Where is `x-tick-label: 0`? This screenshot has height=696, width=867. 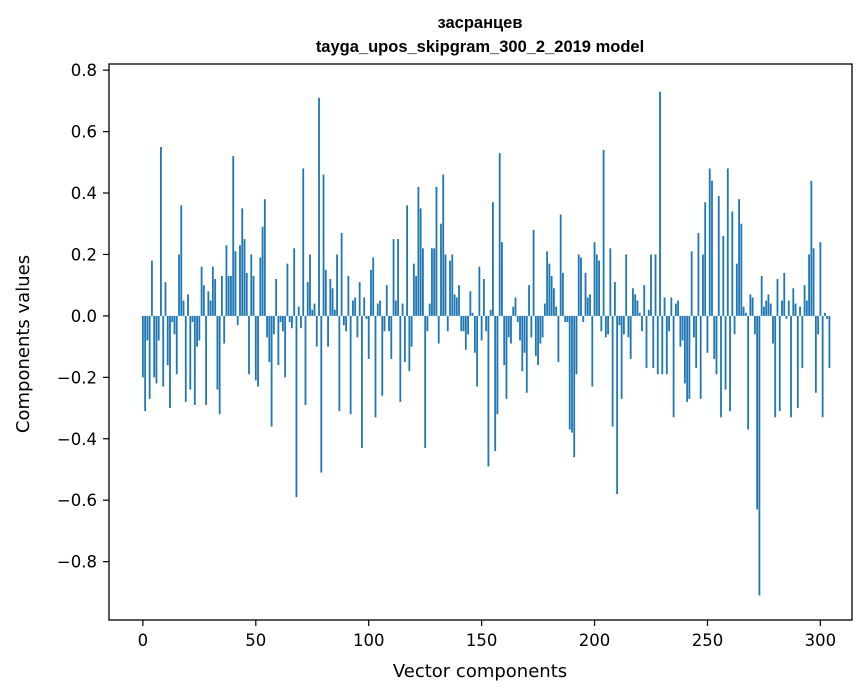
x-tick-label: 0 is located at coordinates (143, 640).